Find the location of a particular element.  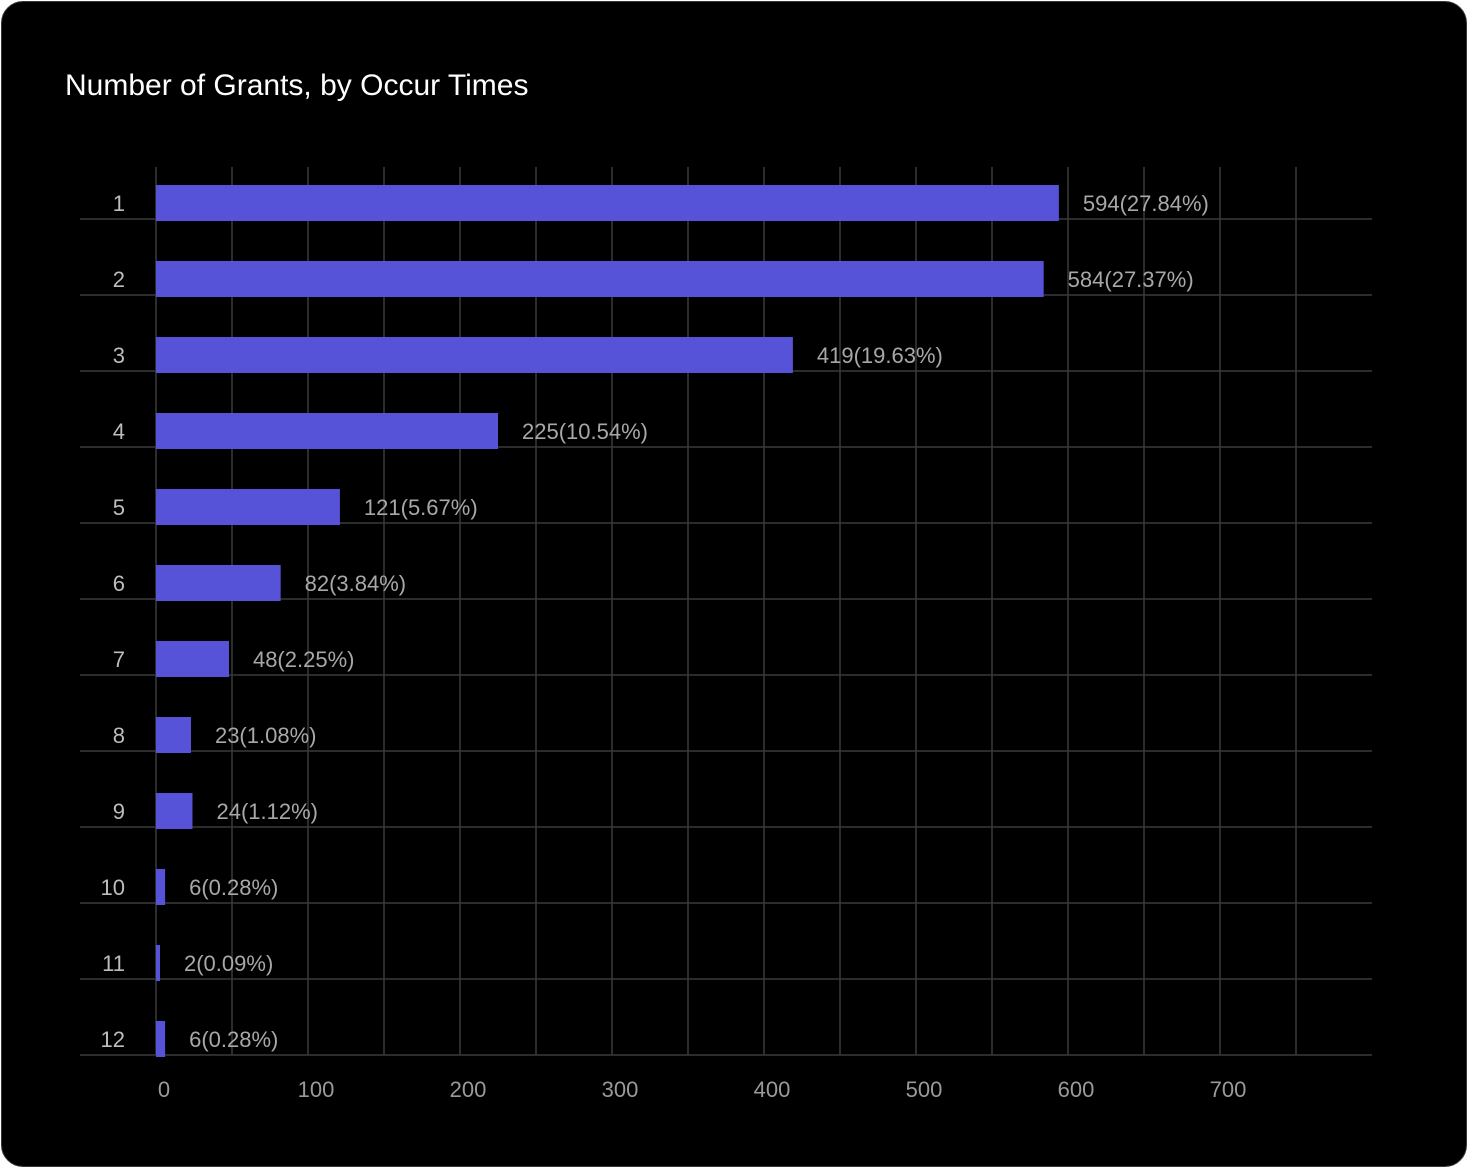

chart-title: Number of Grants, by Occur Times is located at coordinates (297, 85).